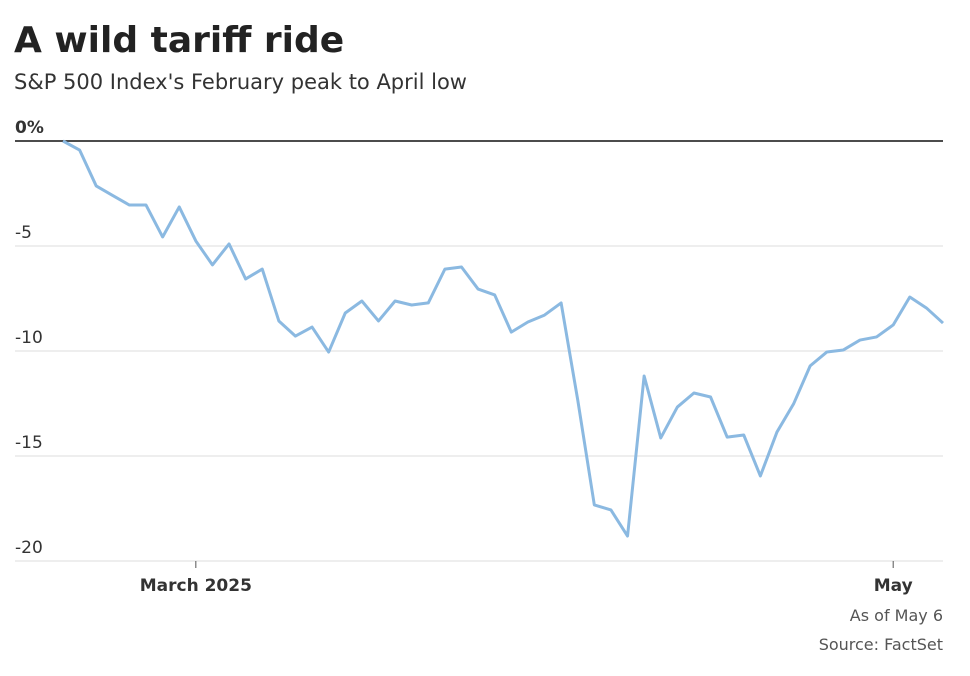 This screenshot has height=676, width=970. I want to click on y-tick-label: -5, so click(23, 233).